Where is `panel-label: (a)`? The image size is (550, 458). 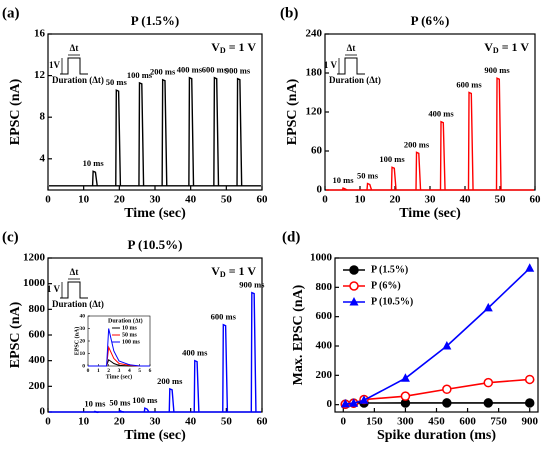
panel-label: (a) is located at coordinates (11, 13).